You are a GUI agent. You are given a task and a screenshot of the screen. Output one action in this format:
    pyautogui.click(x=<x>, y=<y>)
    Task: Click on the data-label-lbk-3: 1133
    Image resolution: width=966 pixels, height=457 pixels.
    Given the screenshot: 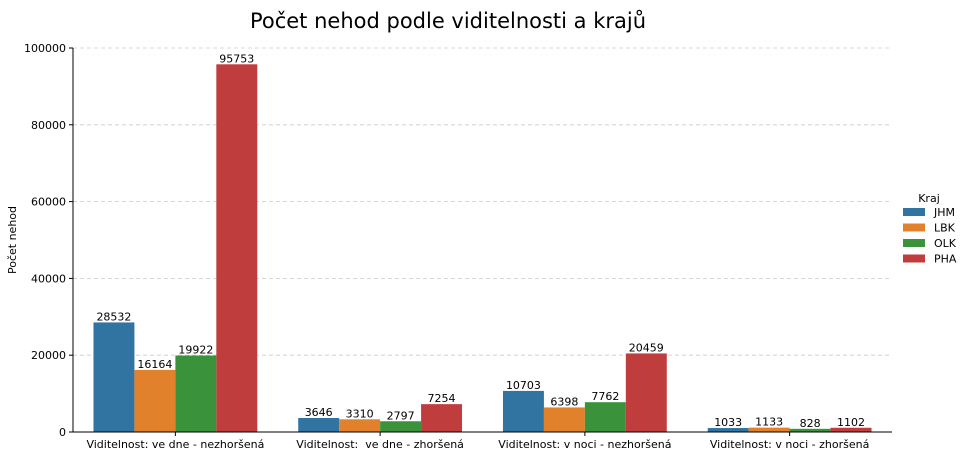 What is the action you would take?
    pyautogui.click(x=769, y=422)
    